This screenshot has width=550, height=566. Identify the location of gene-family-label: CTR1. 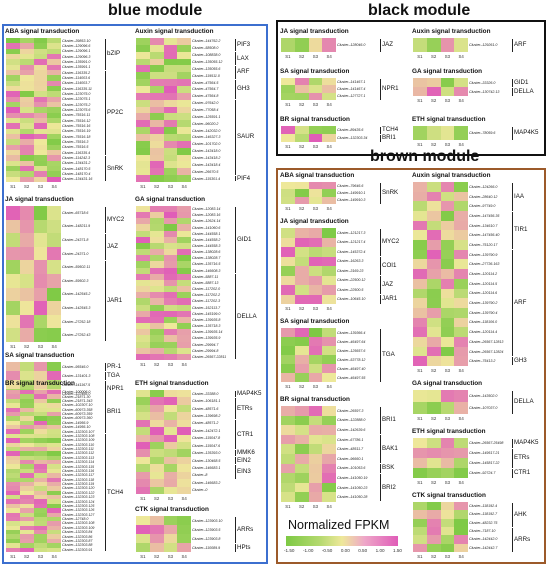
(245, 434).